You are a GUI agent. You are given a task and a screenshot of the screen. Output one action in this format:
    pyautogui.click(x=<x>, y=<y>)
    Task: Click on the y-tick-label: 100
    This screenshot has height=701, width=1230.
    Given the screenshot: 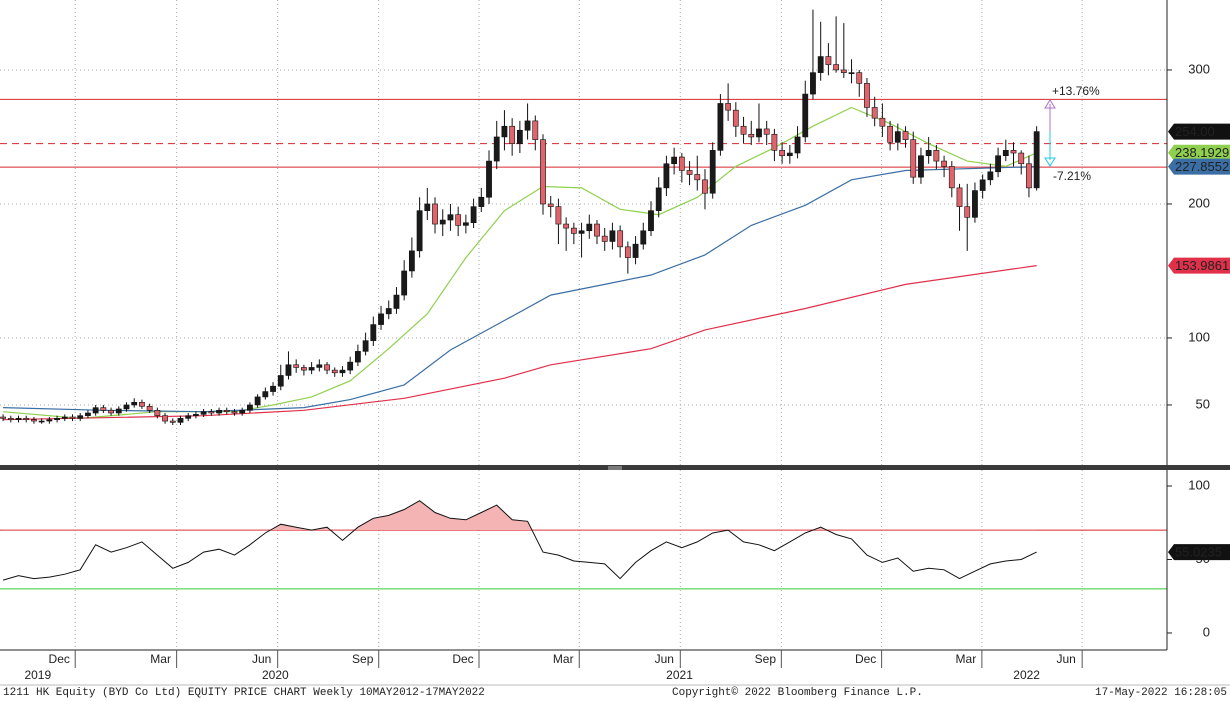 What is the action you would take?
    pyautogui.click(x=1199, y=336)
    